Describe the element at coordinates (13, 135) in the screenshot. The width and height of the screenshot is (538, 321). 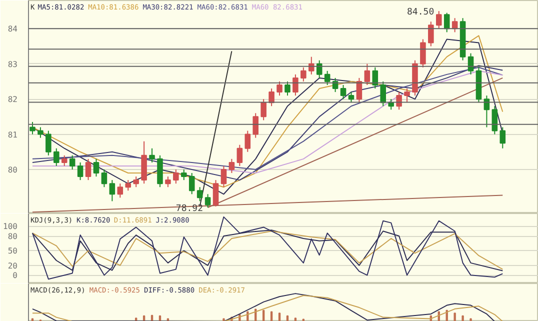
I see `y-tick-label: 81` at that location.